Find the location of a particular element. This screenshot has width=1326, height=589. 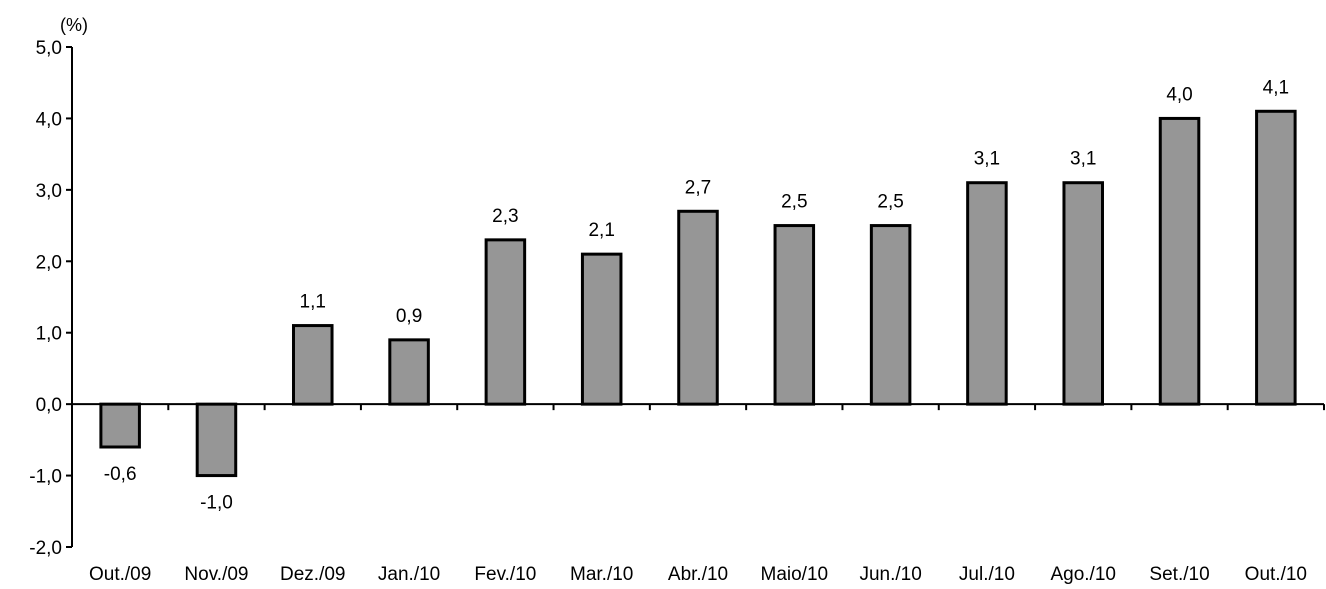

y-tick-label: 5,0 is located at coordinates (49, 48).